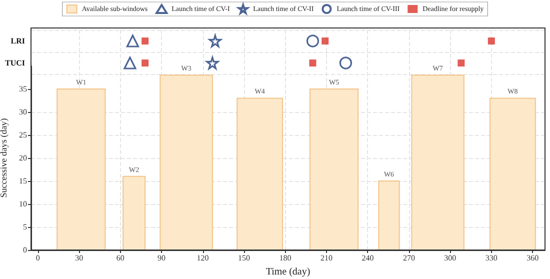 The height and width of the screenshot is (279, 550). What do you see at coordinates (23, 204) in the screenshot?
I see `y-tick-label: 10` at bounding box center [23, 204].